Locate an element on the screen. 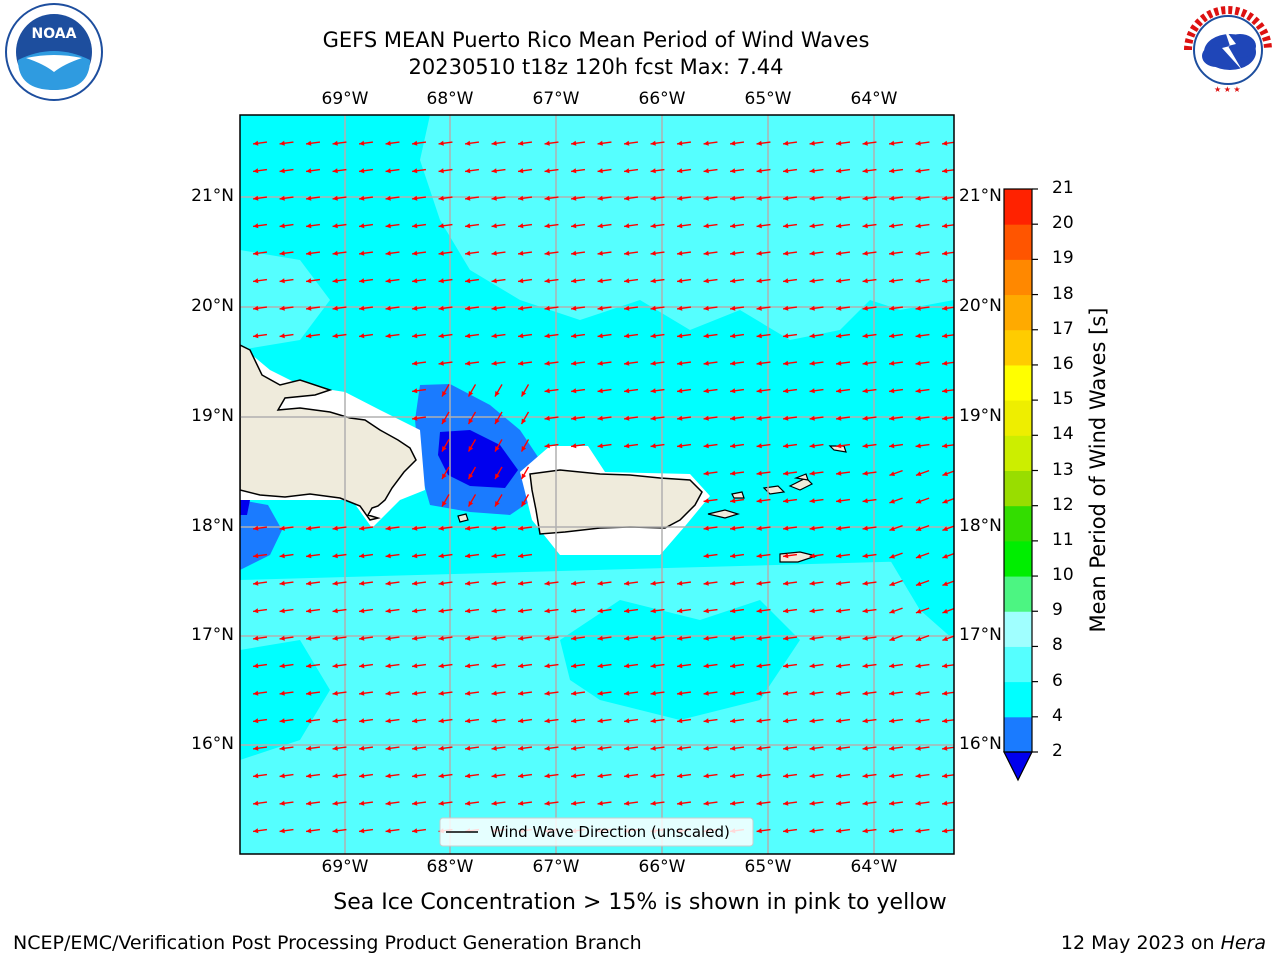 This screenshot has width=1280, height=960. lat-label-right: 16°N is located at coordinates (980, 744).